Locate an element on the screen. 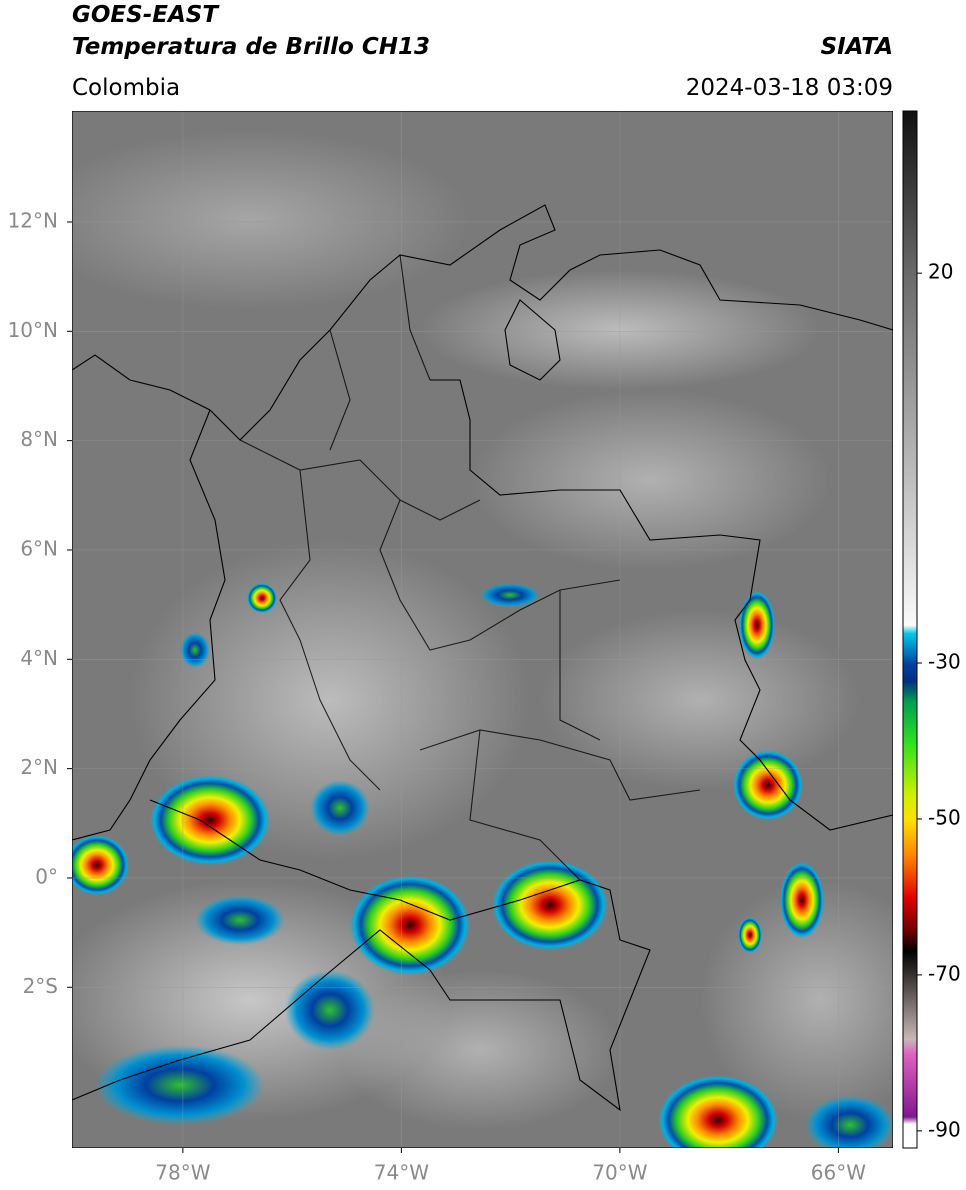  source-label: SIATA is located at coordinates (857, 47).